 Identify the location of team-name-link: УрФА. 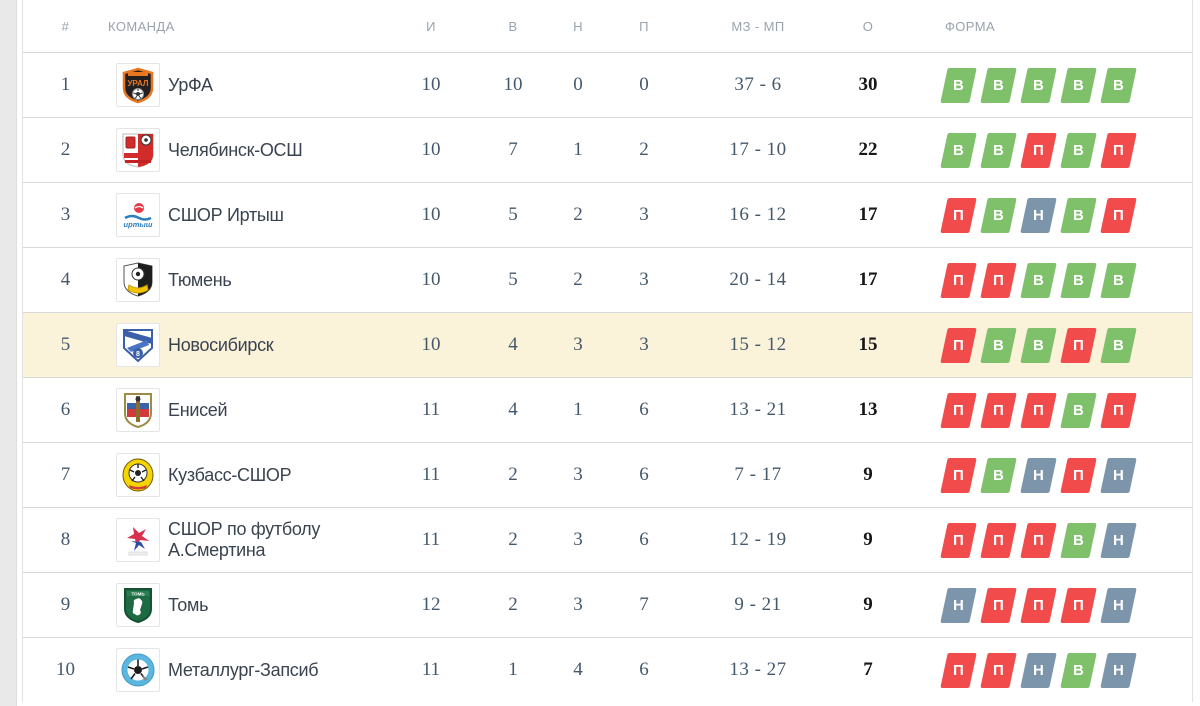
(190, 84).